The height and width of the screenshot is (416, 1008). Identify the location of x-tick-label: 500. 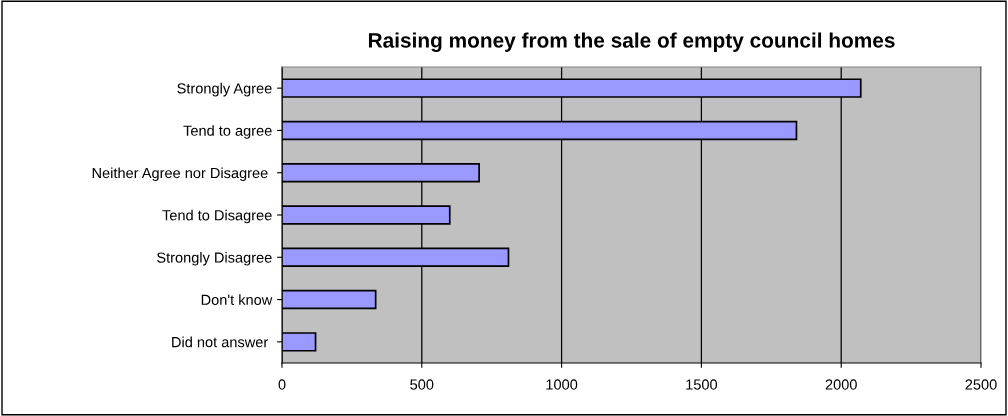
(422, 384).